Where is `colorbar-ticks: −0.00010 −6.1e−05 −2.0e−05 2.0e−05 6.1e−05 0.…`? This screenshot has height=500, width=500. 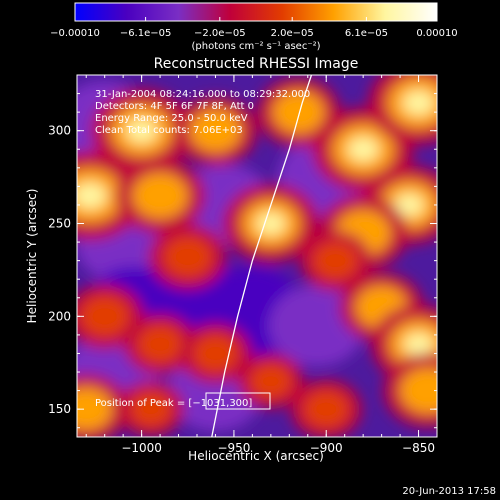 colorbar-ticks: −0.00010 −6.1e−05 −2.0e−05 2.0e−05 6.1e−05 0.… is located at coordinates (254, 28).